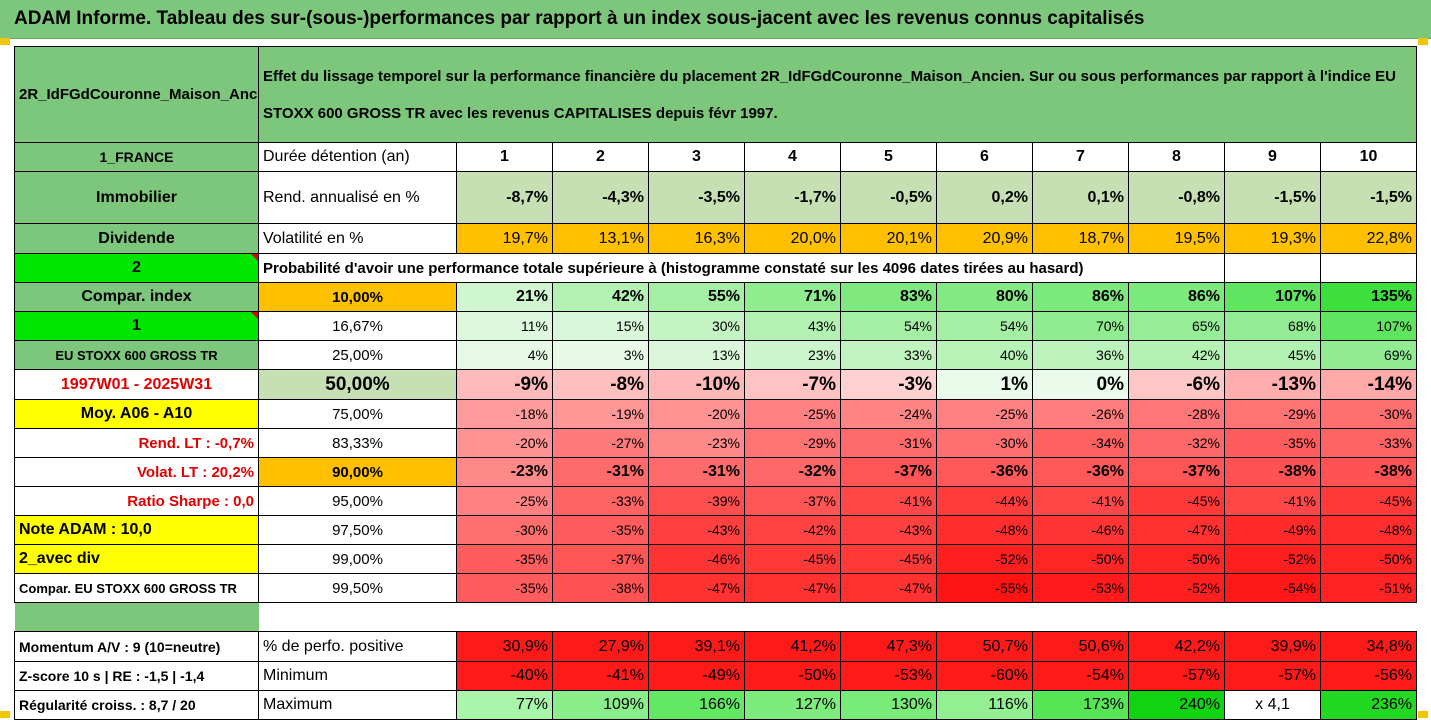 This screenshot has width=1431, height=720. What do you see at coordinates (504, 384) in the screenshot?
I see `percentile-cell: -9%` at bounding box center [504, 384].